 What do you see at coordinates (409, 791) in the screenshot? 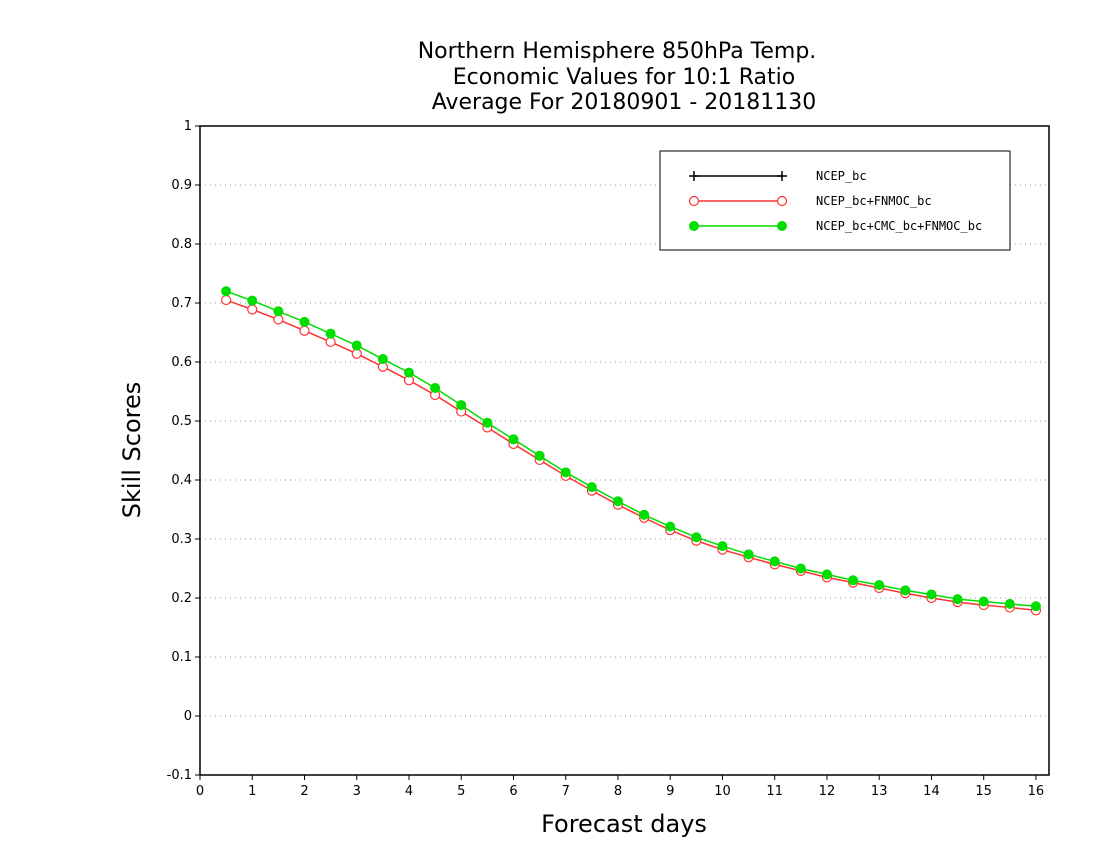
I see `x-tick-label: 4` at bounding box center [409, 791].